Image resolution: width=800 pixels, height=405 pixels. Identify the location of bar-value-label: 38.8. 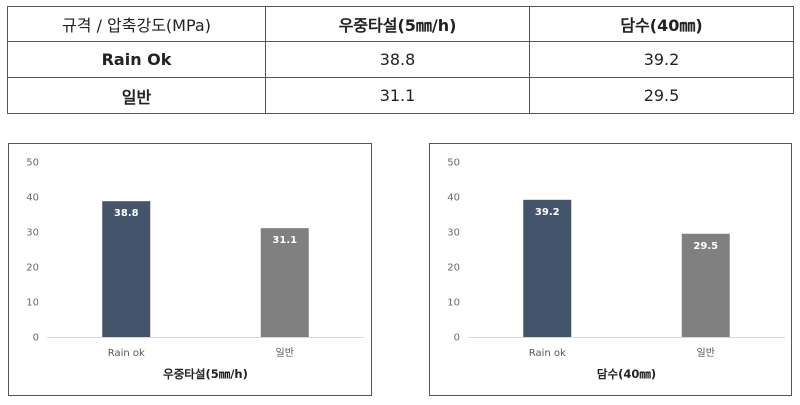
(126, 213).